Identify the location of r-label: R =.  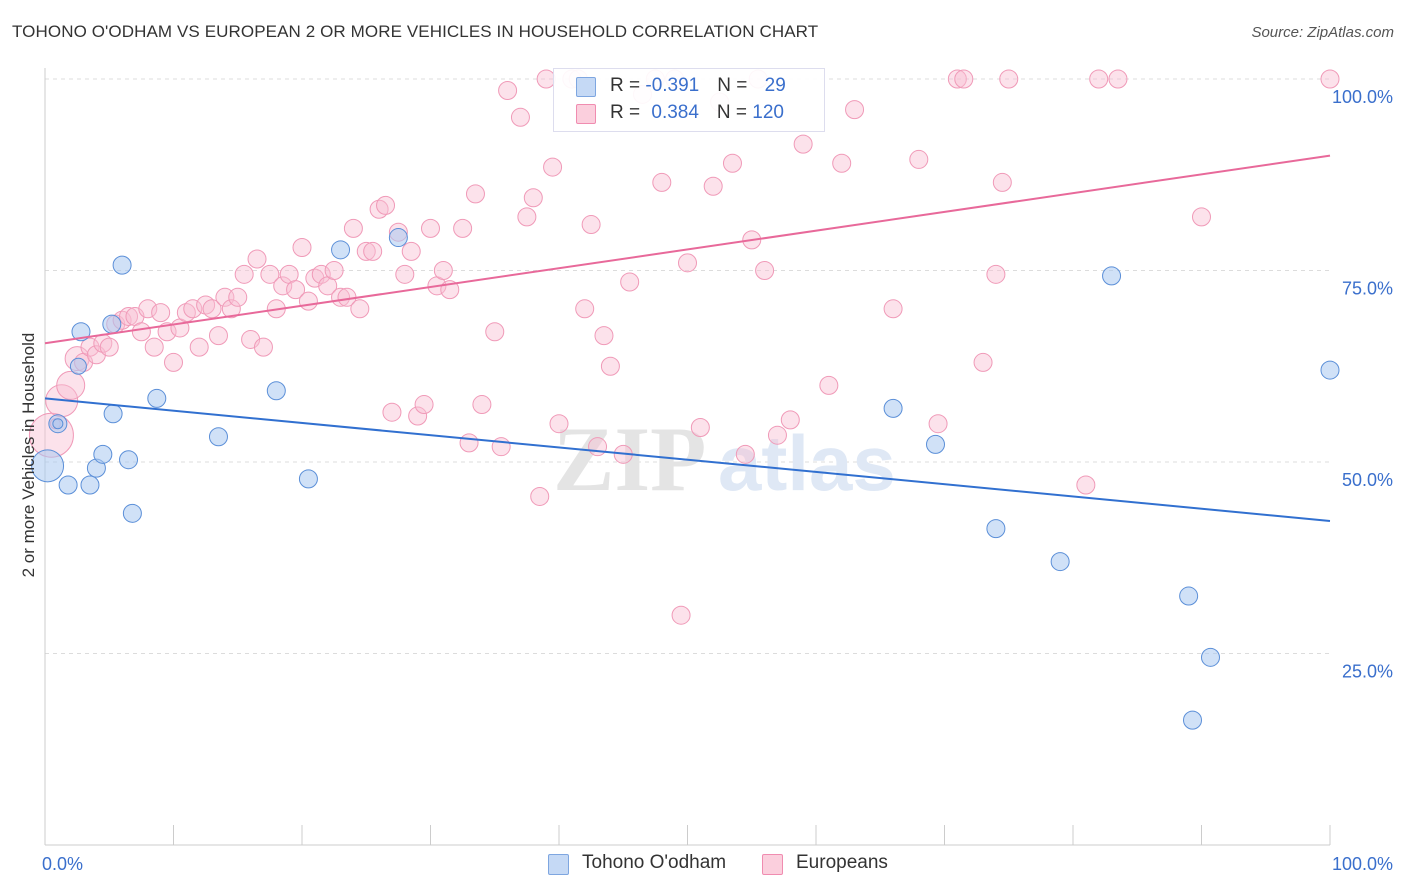
(628, 85).